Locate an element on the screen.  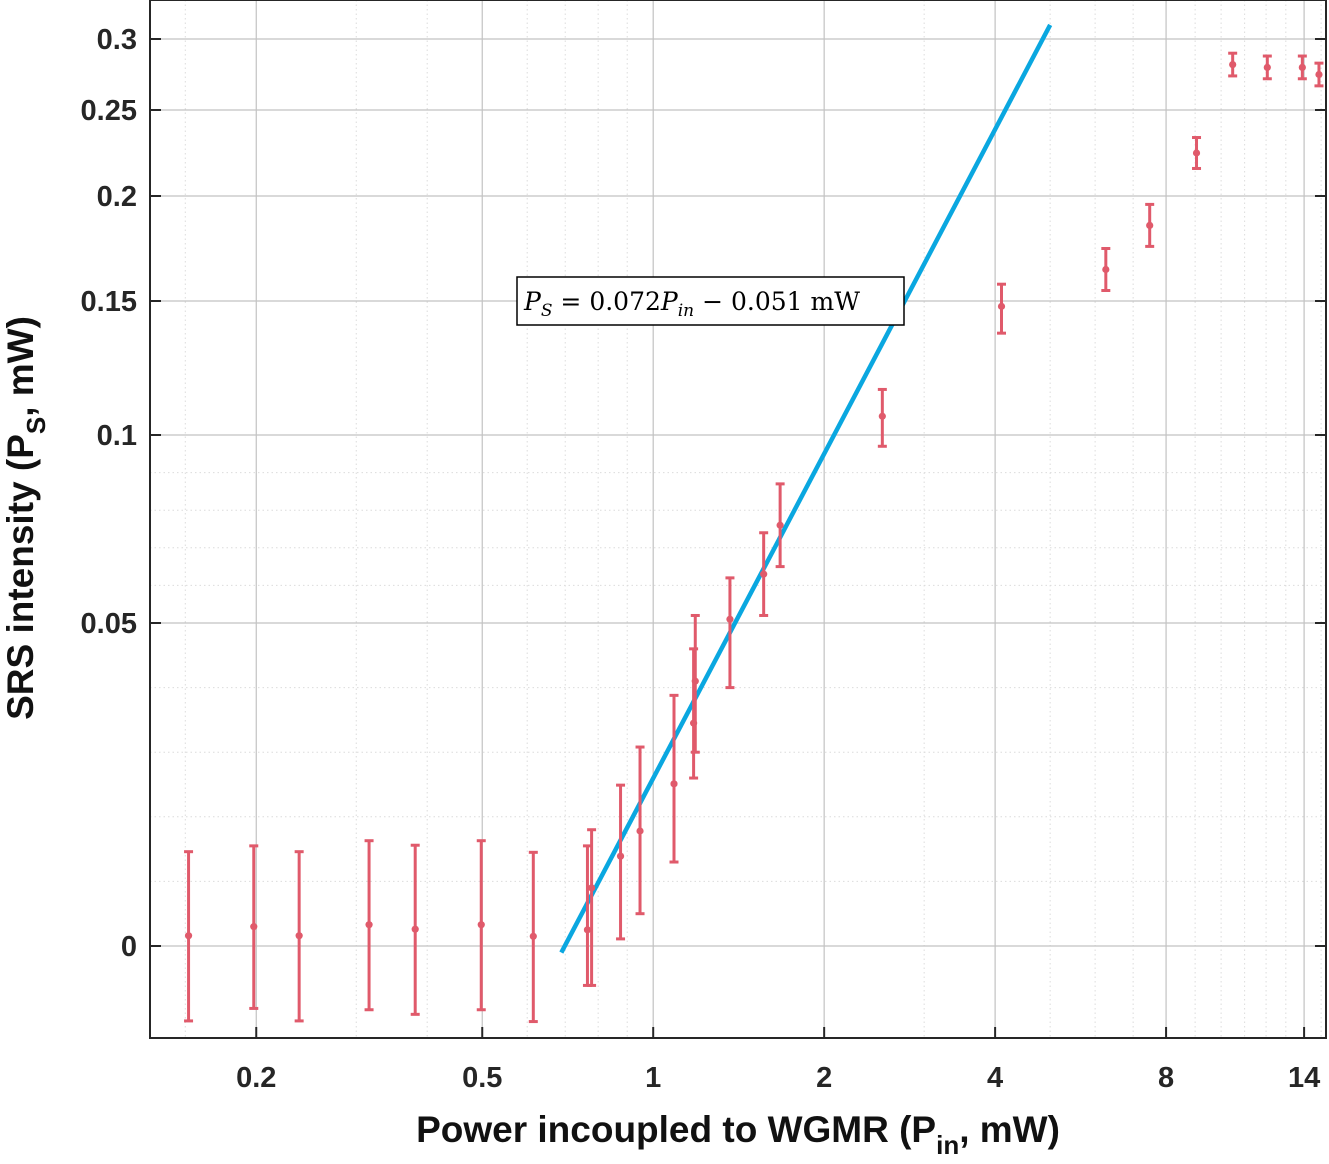
annotation-in-subscript: in is located at coordinates (686, 311).